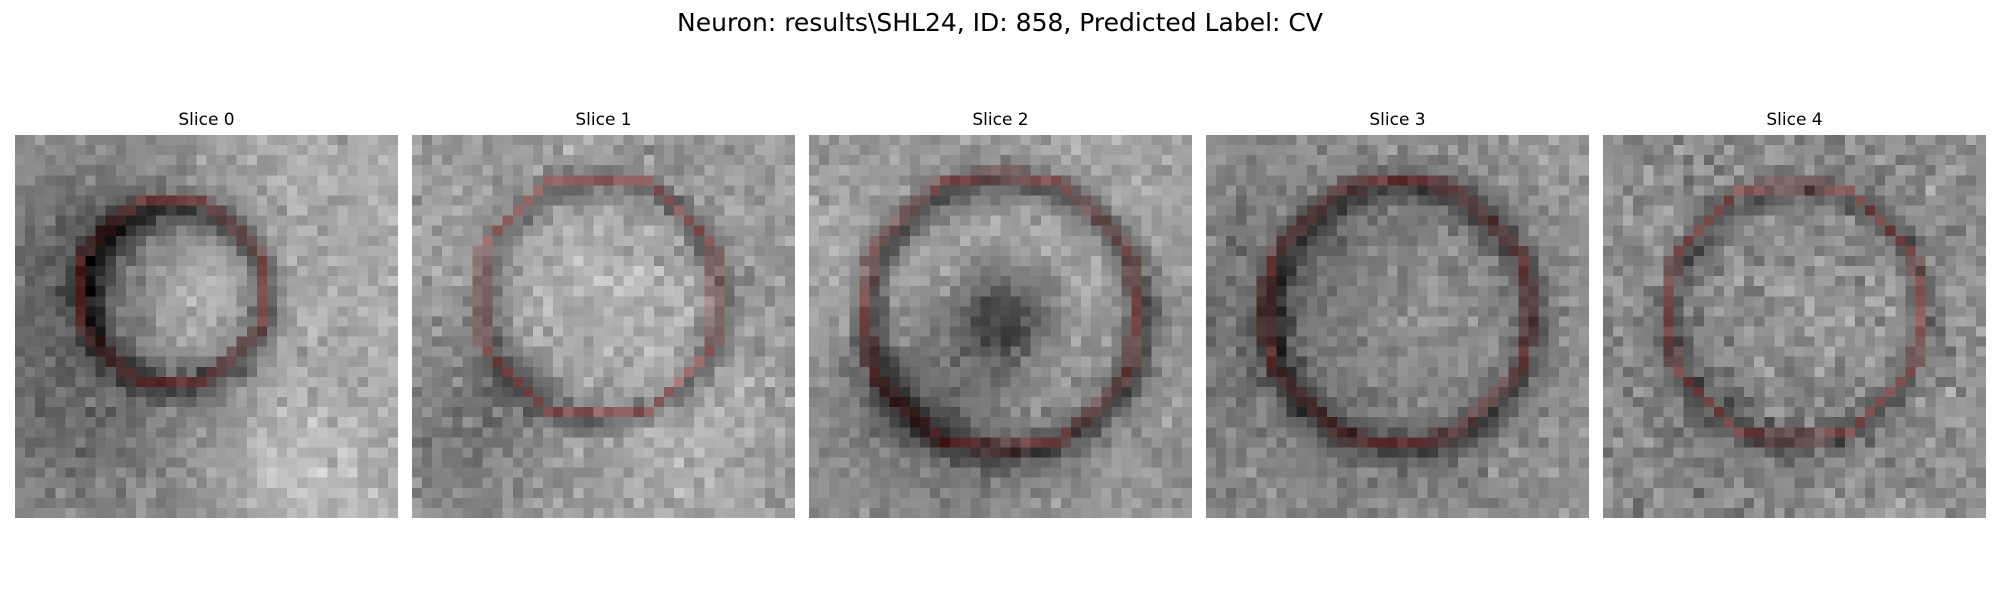  Describe the element at coordinates (1794, 120) in the screenshot. I see `slice-title-4: Slice 4` at that location.